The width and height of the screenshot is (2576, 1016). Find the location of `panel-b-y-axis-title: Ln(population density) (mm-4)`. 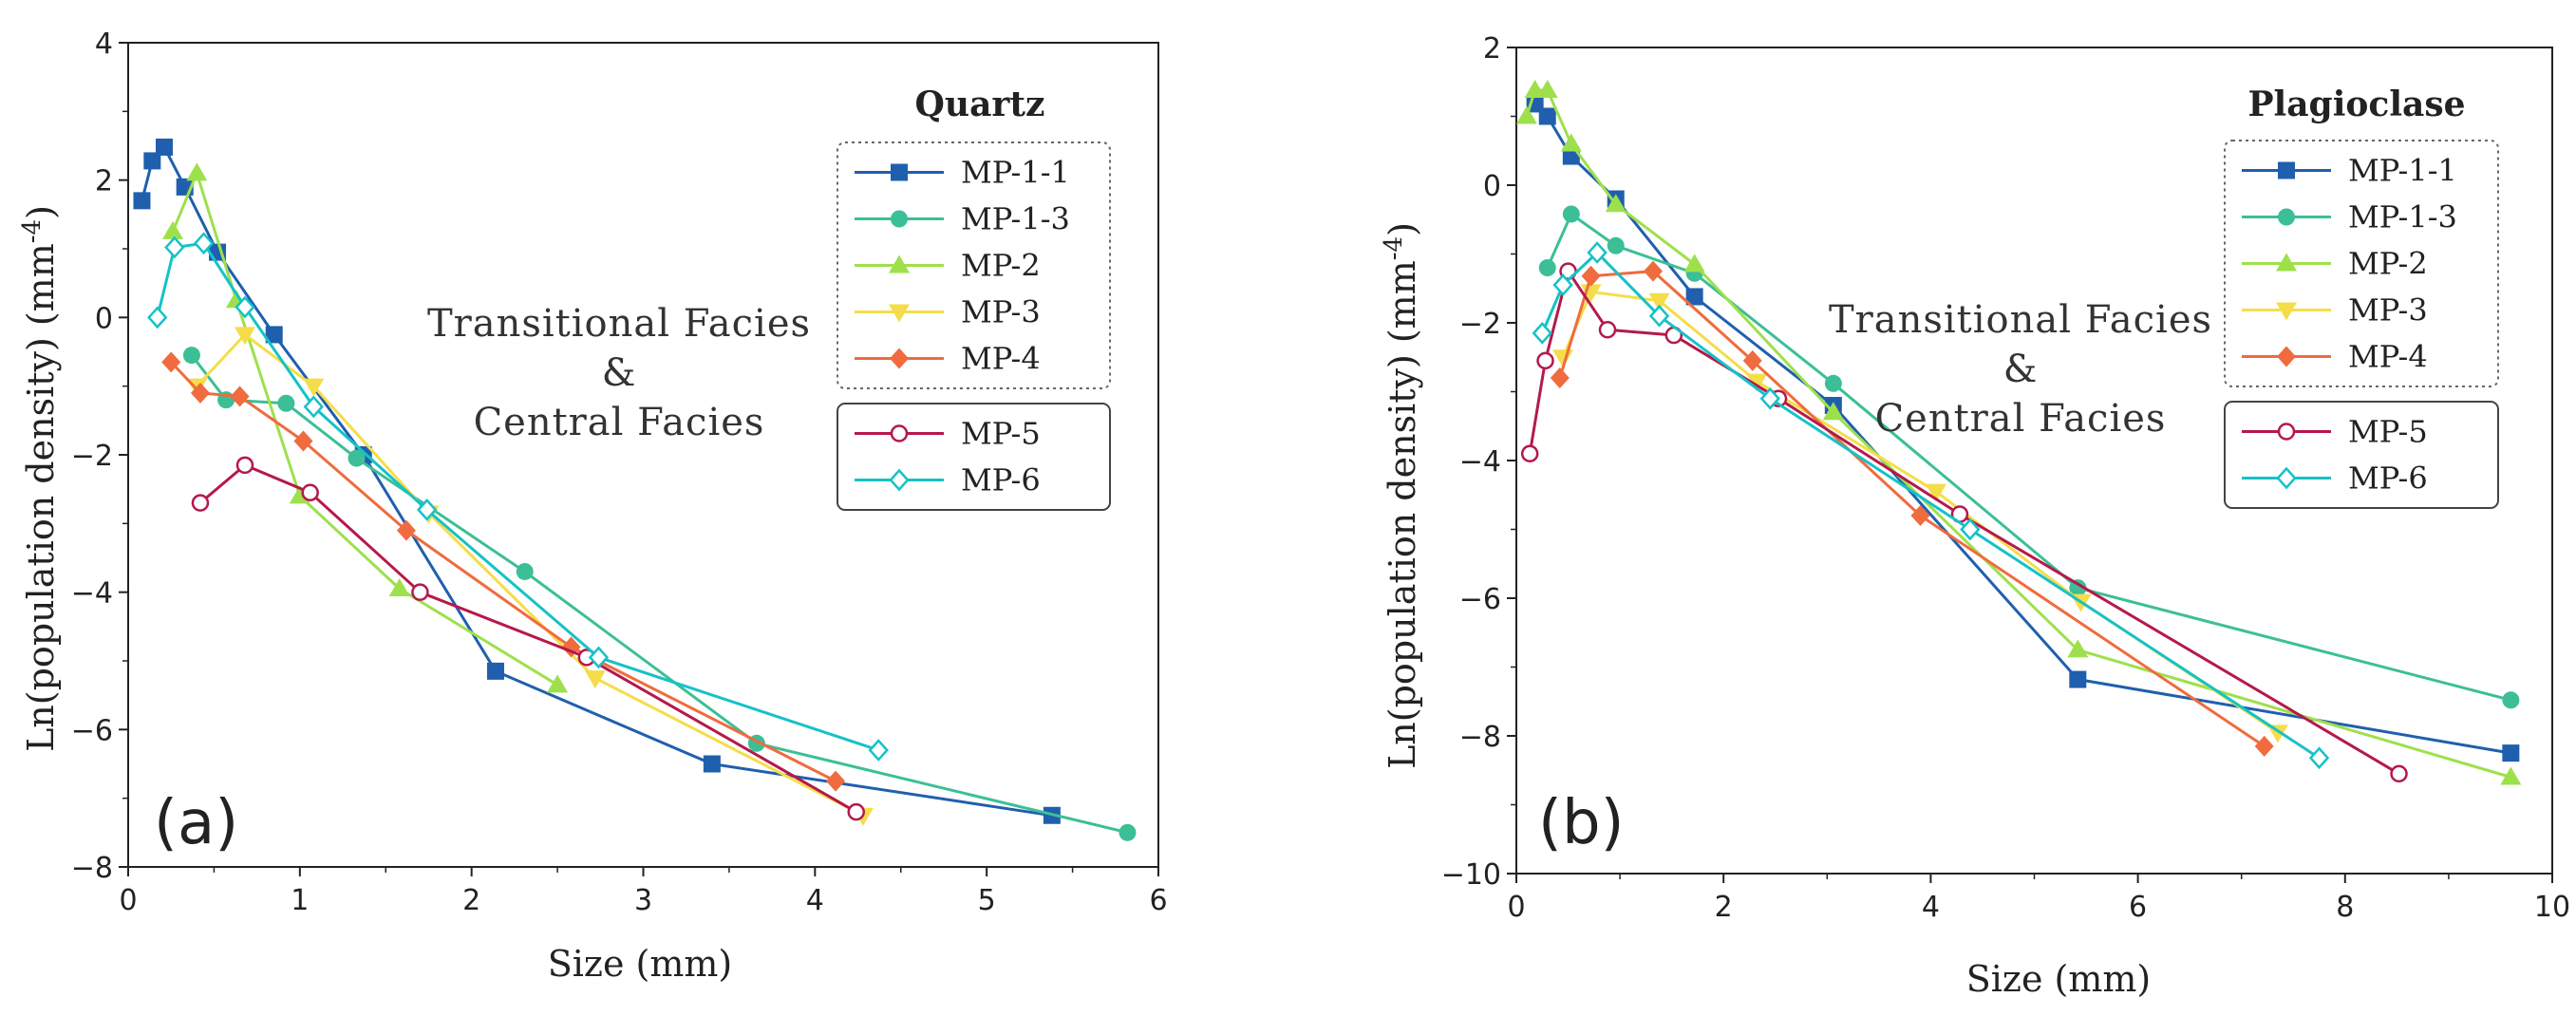

panel-b-y-axis-title: Ln(population density) (mm-4) is located at coordinates (1401, 495).